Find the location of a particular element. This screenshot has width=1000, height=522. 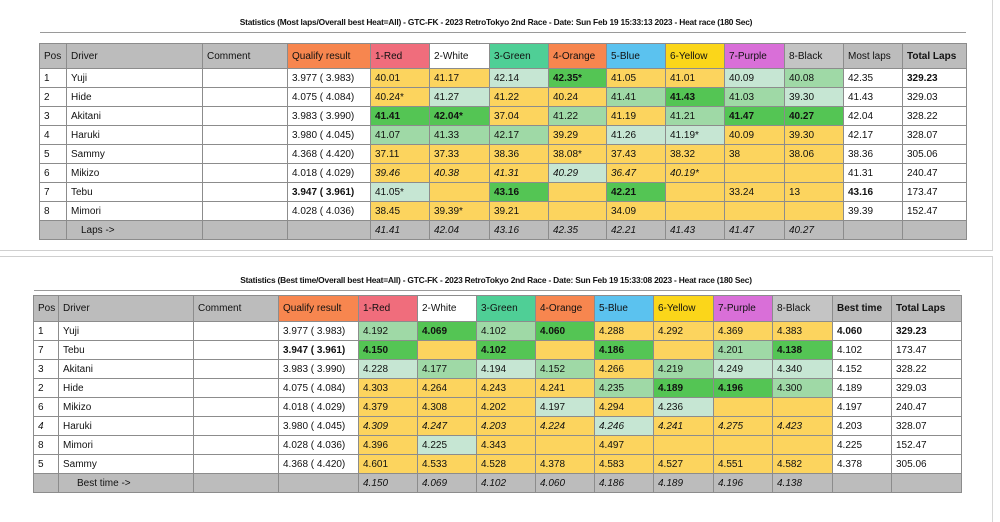

lane-cell-2: 4.225 is located at coordinates (447, 445).